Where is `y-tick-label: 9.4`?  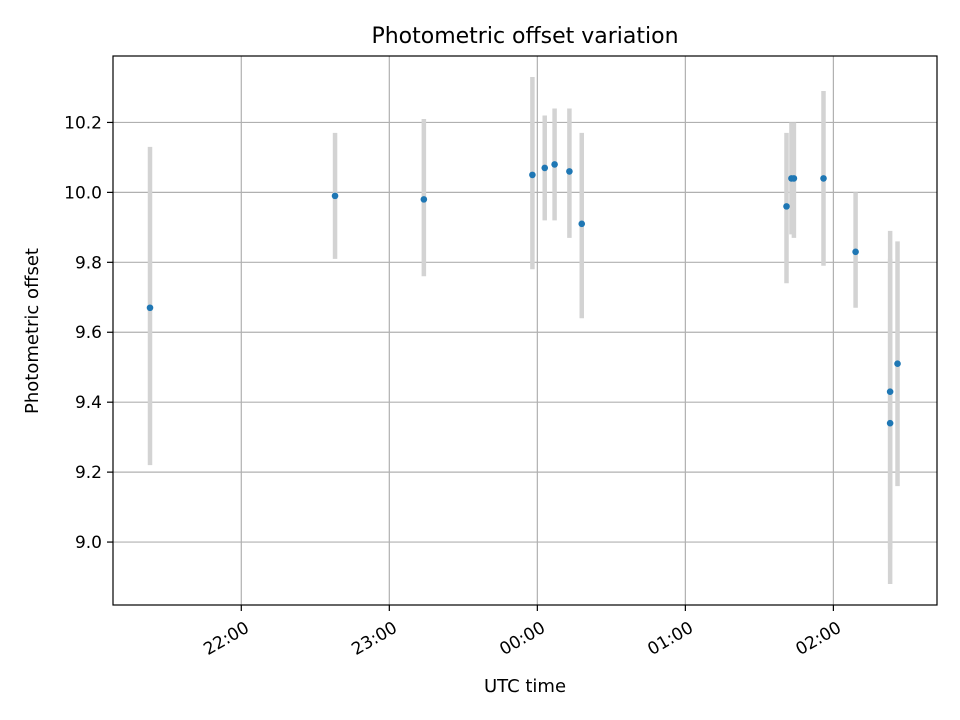
y-tick-label: 9.4 is located at coordinates (88, 403).